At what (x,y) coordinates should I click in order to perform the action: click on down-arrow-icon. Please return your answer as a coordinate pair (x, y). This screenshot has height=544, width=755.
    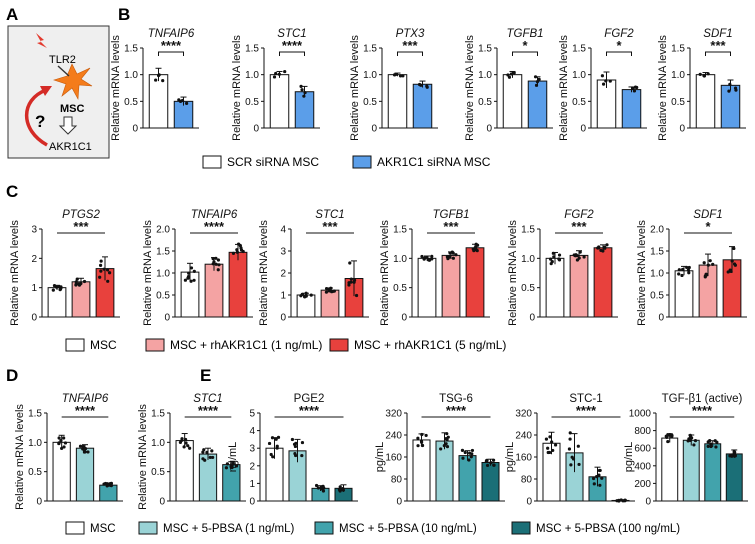
    Looking at the image, I should click on (68, 125).